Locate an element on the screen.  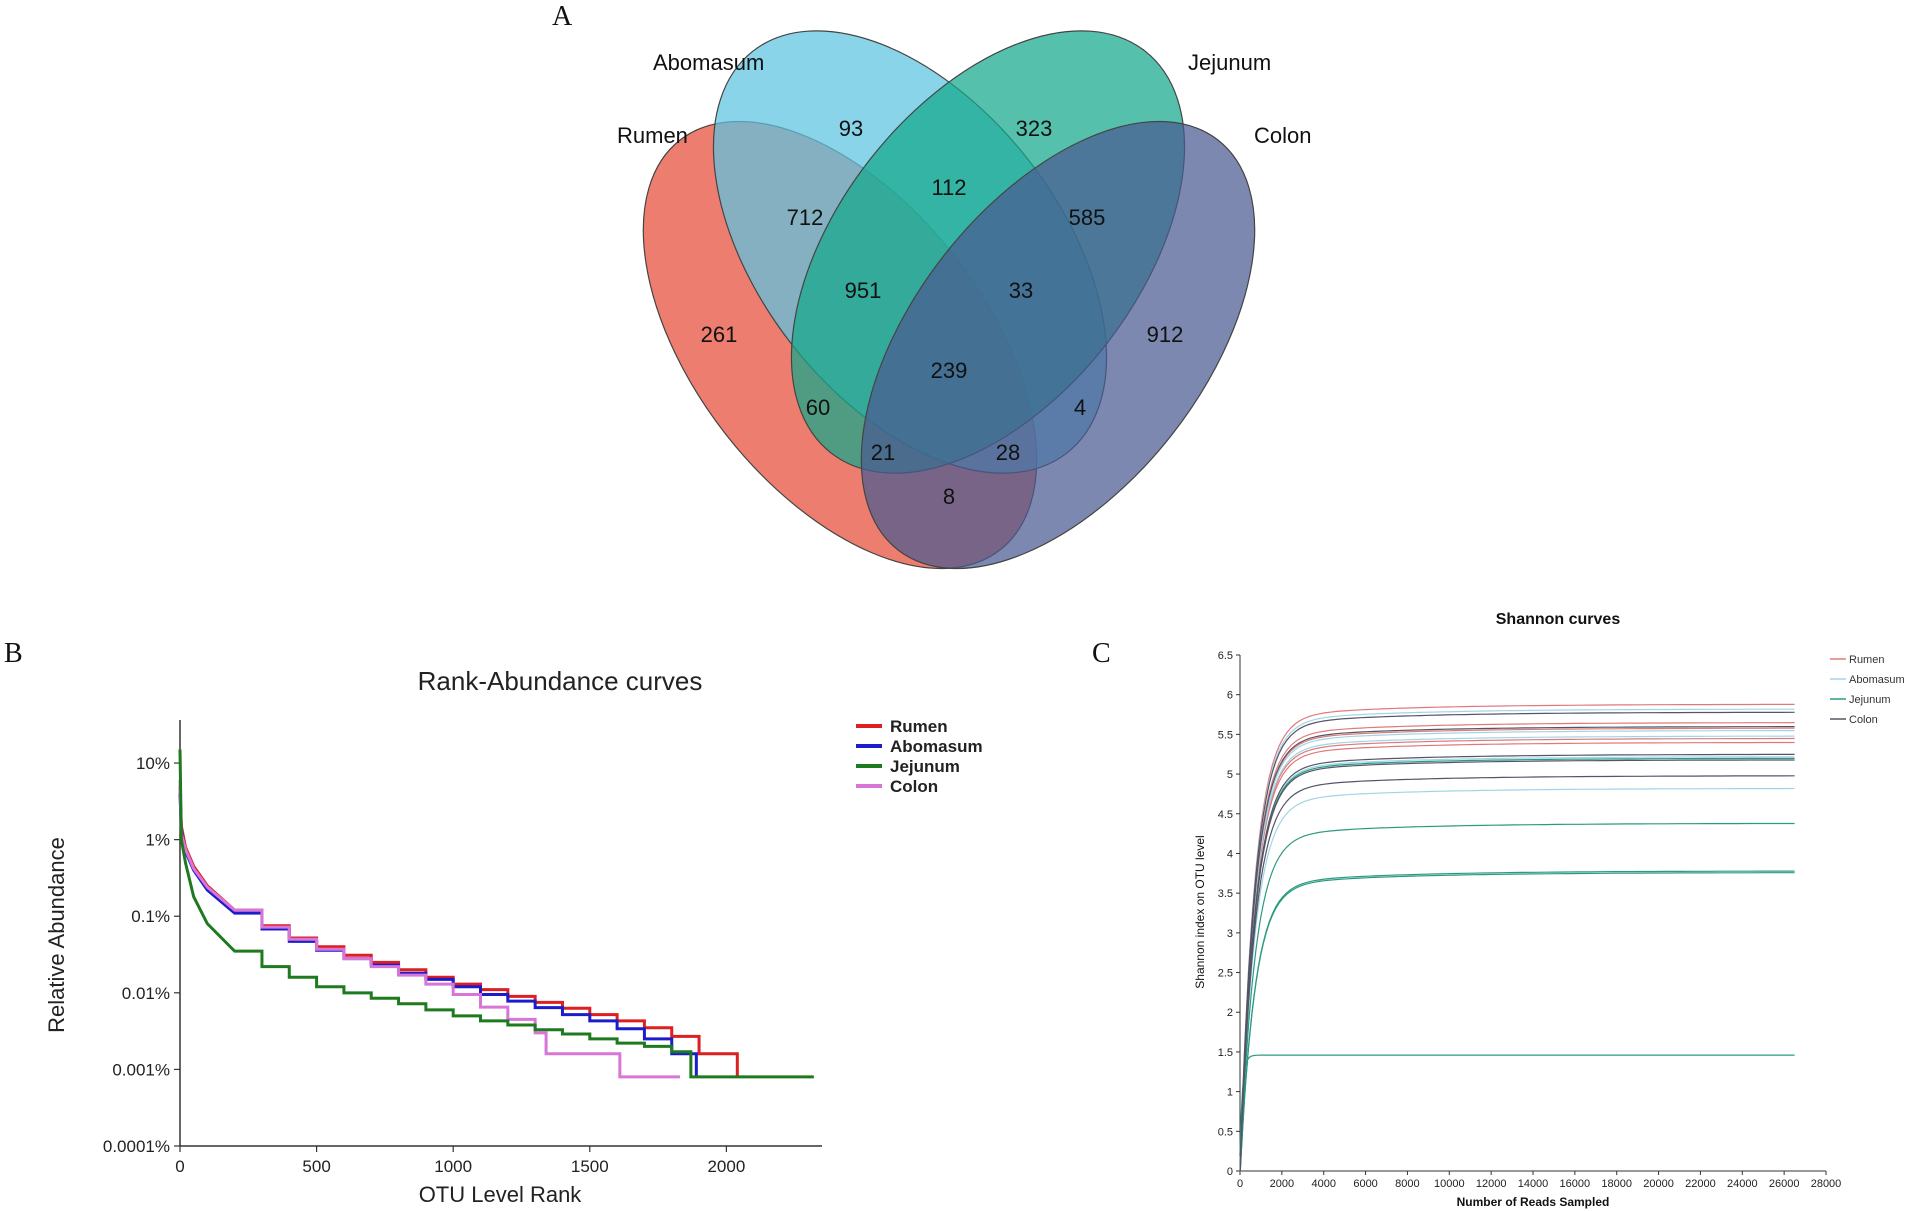
c-y-tick-label: 3.5 is located at coordinates (1225, 894).